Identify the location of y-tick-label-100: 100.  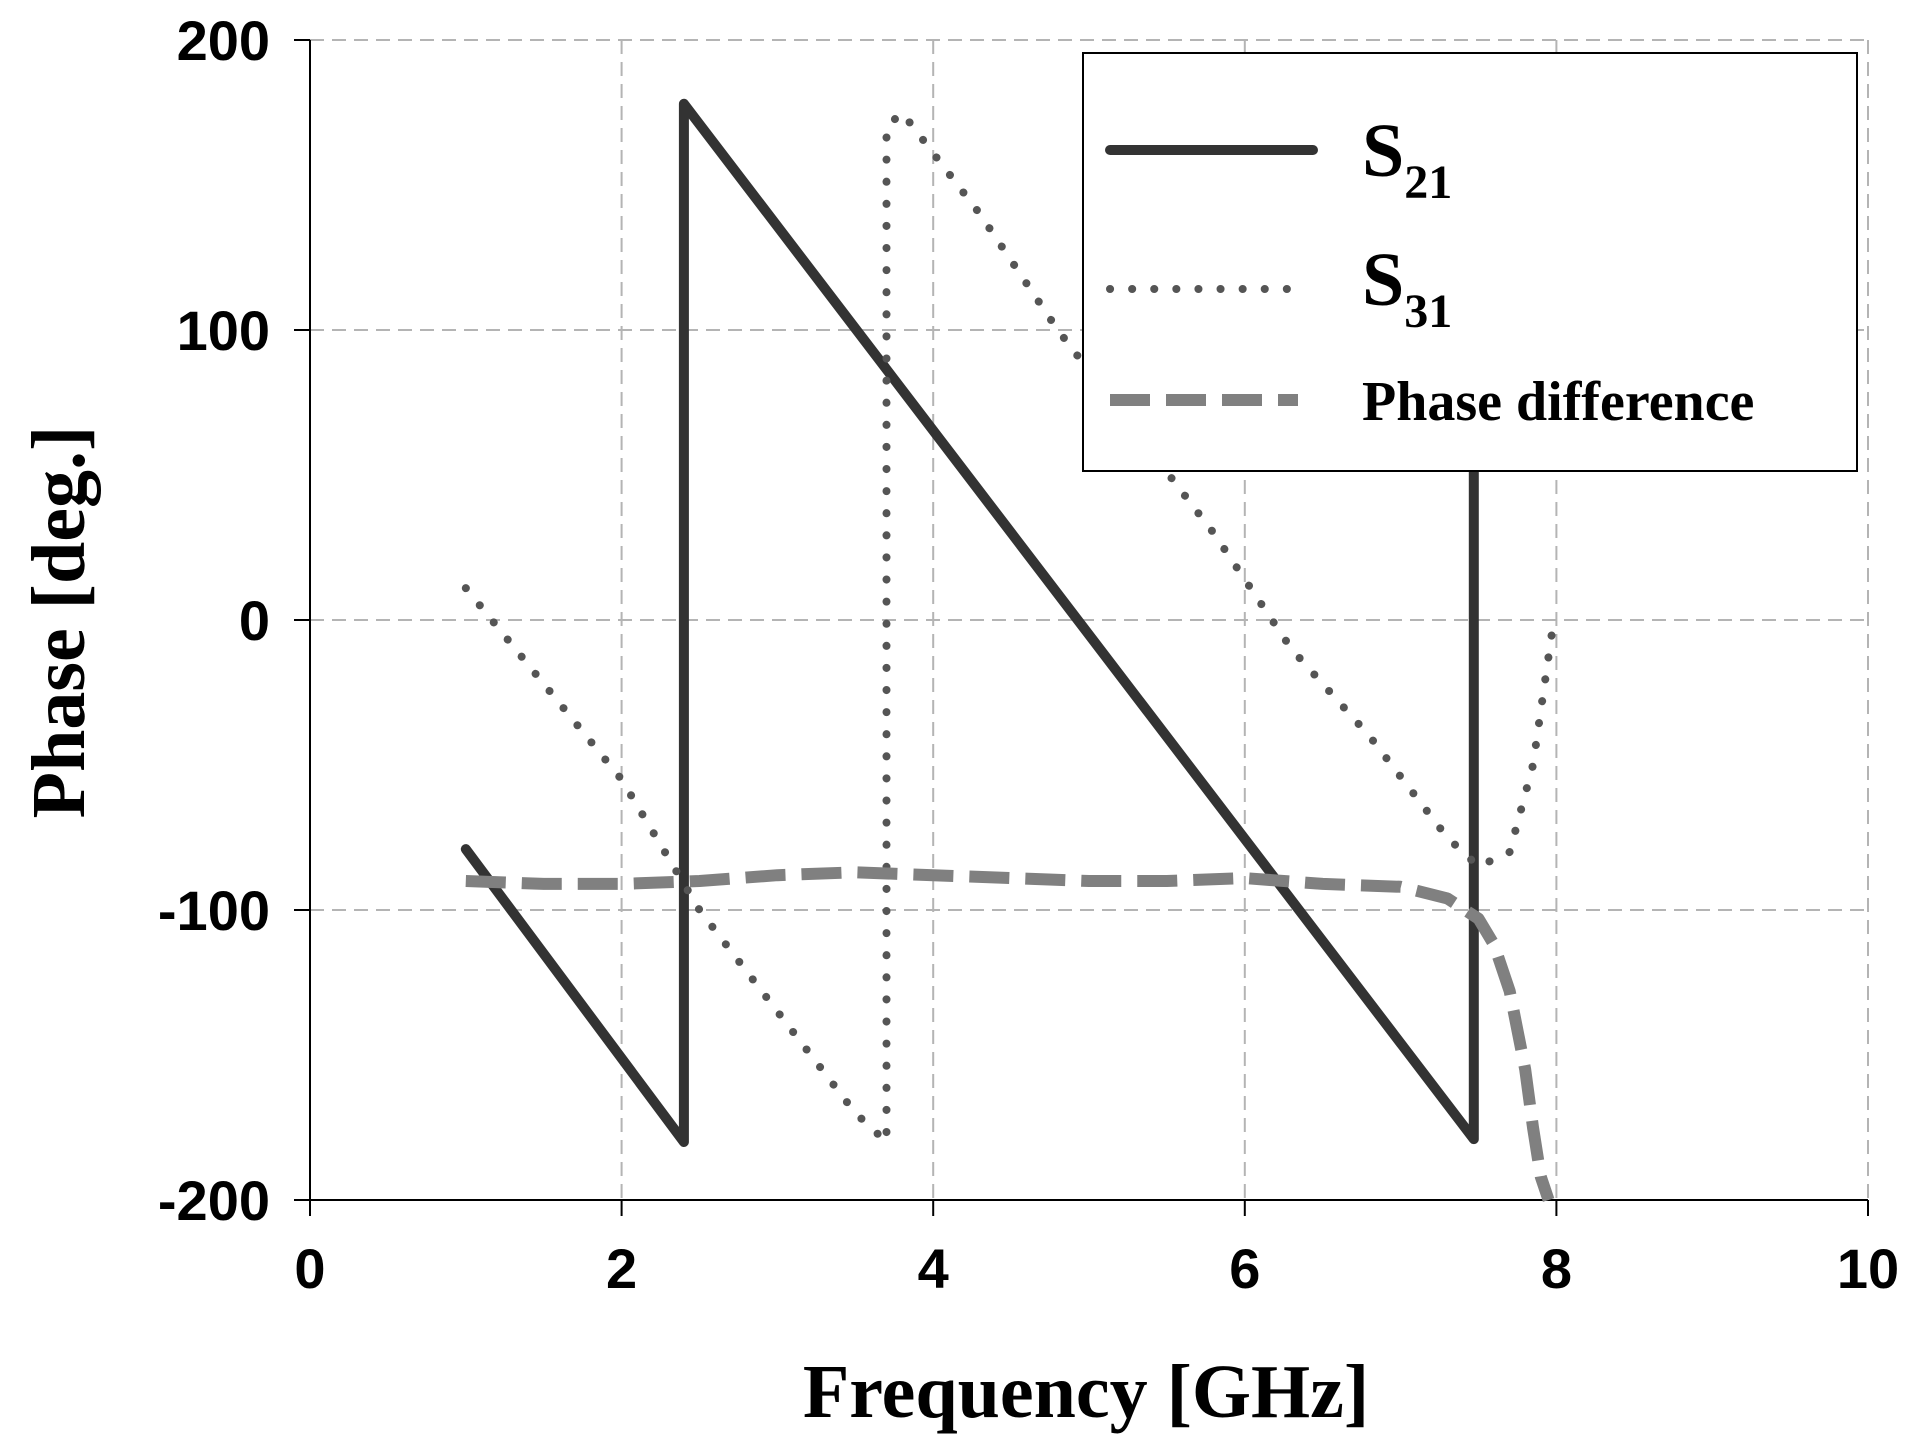
(223, 330).